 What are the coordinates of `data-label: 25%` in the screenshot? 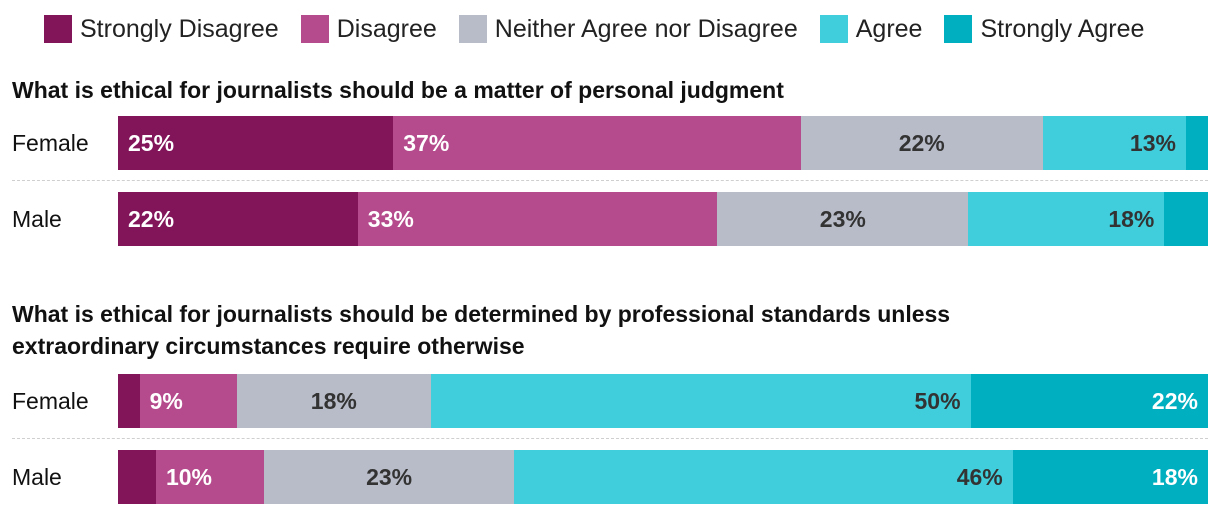 It's located at (151, 143).